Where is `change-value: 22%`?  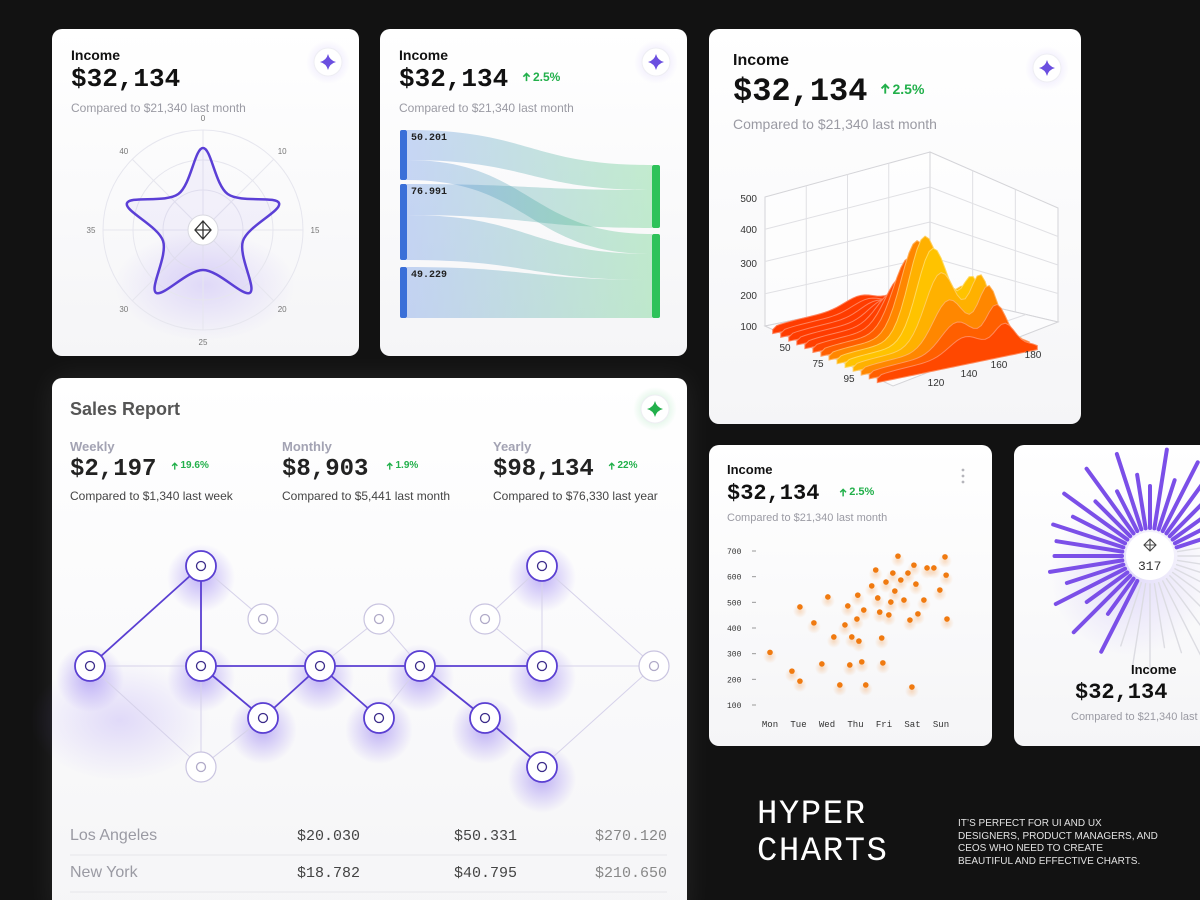
change-value: 22% is located at coordinates (627, 465).